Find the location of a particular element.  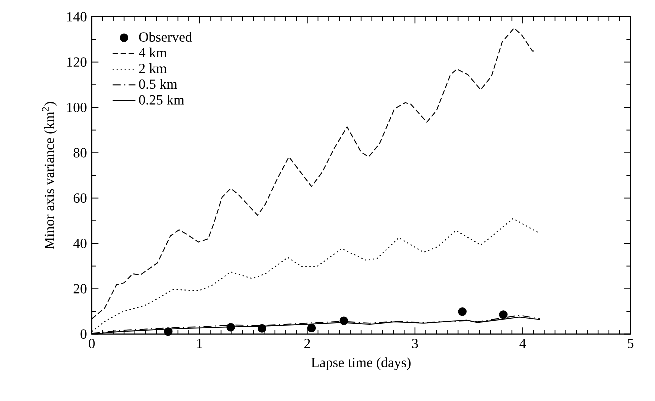

legend-label: 4 km is located at coordinates (153, 53).